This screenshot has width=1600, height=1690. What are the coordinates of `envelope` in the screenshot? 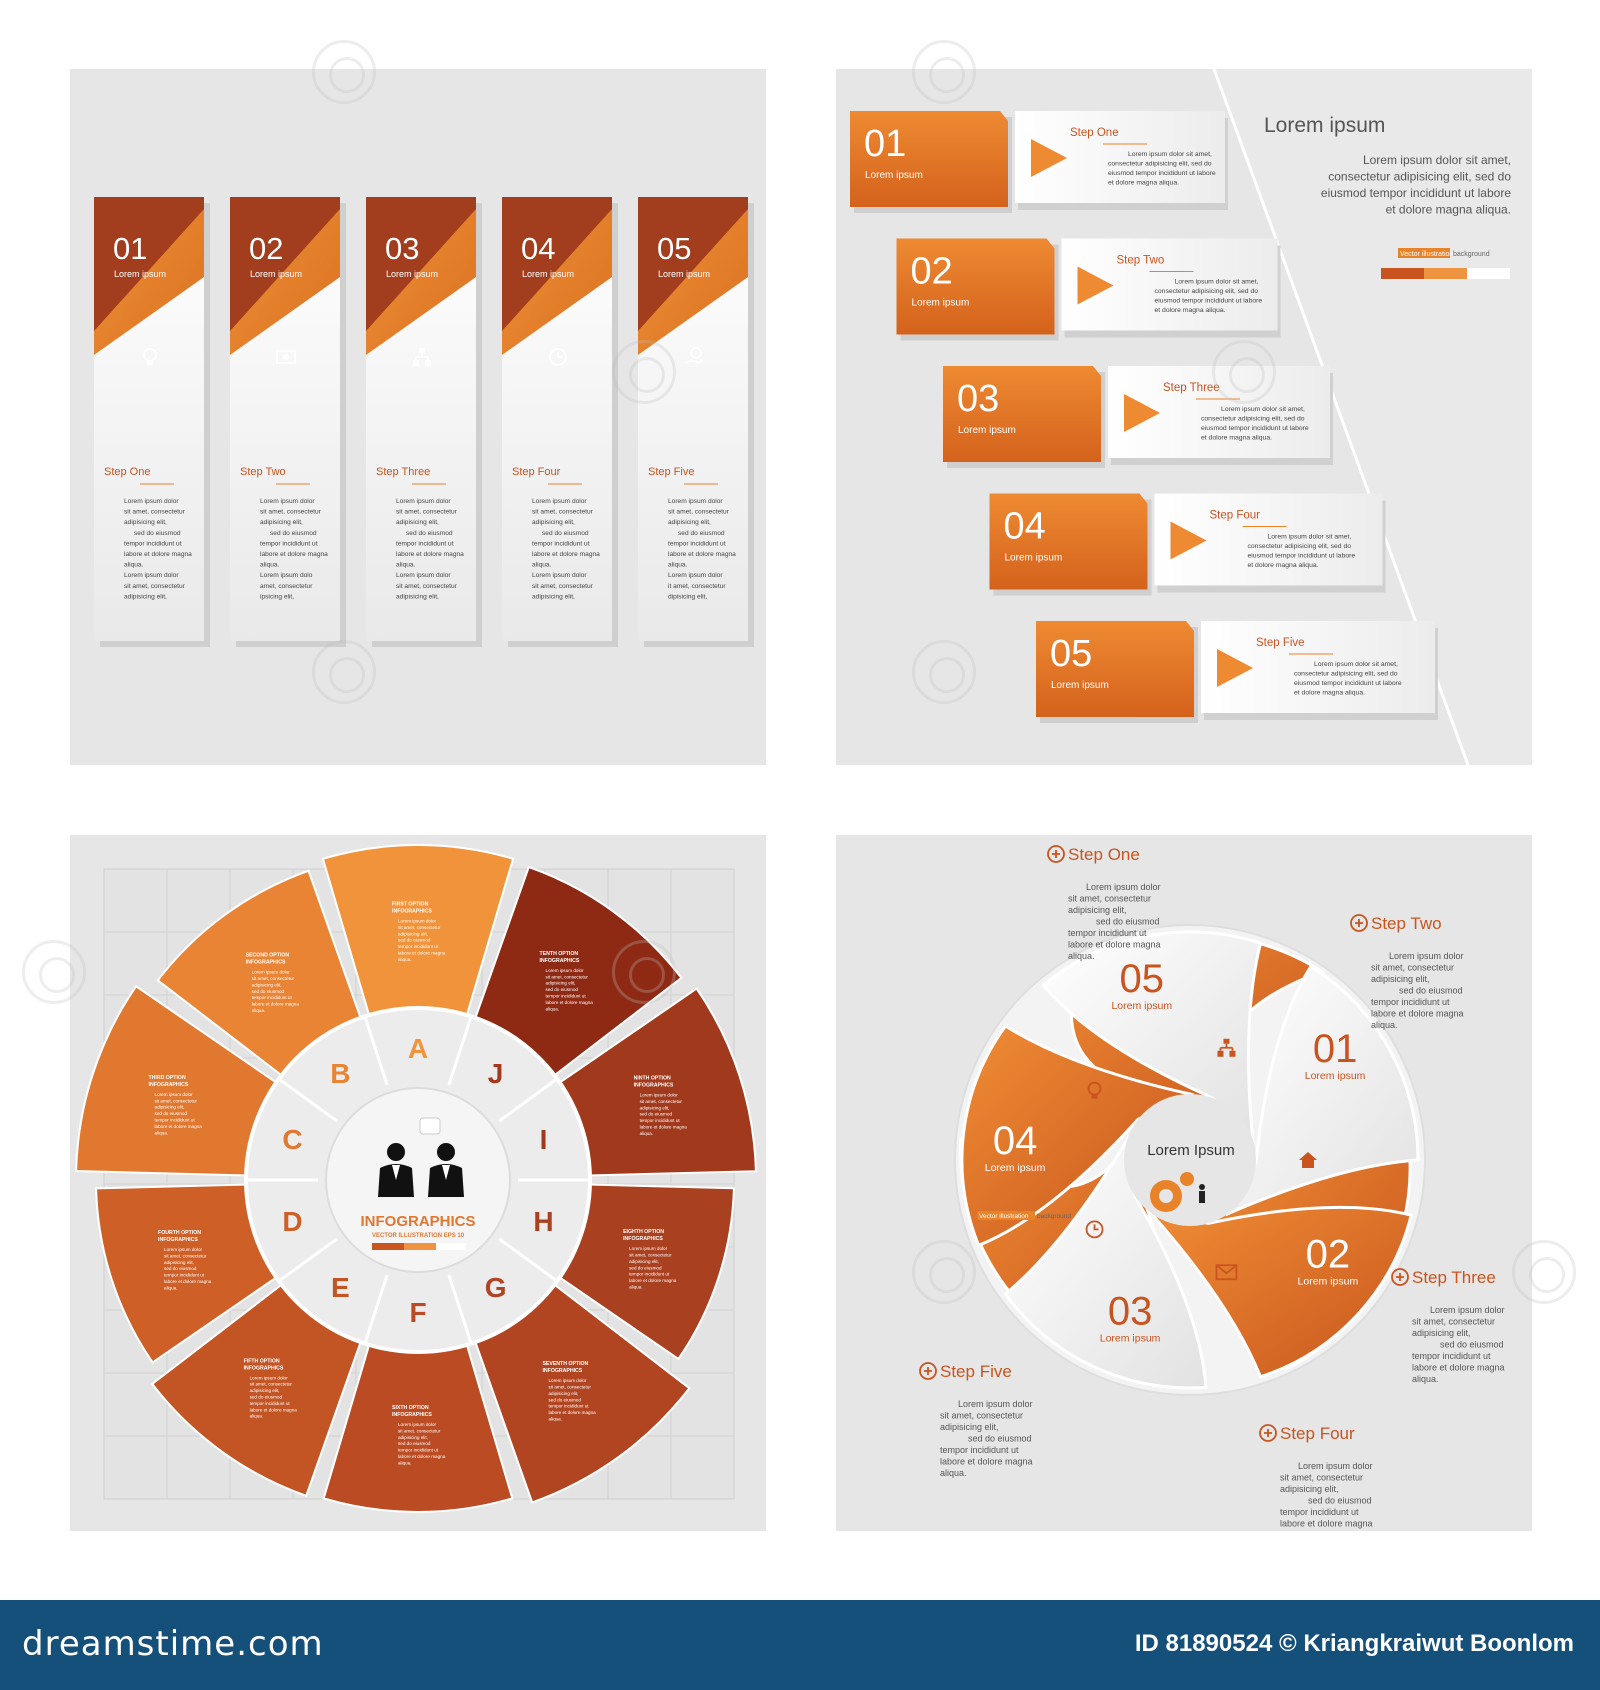 It's located at (1226, 1272).